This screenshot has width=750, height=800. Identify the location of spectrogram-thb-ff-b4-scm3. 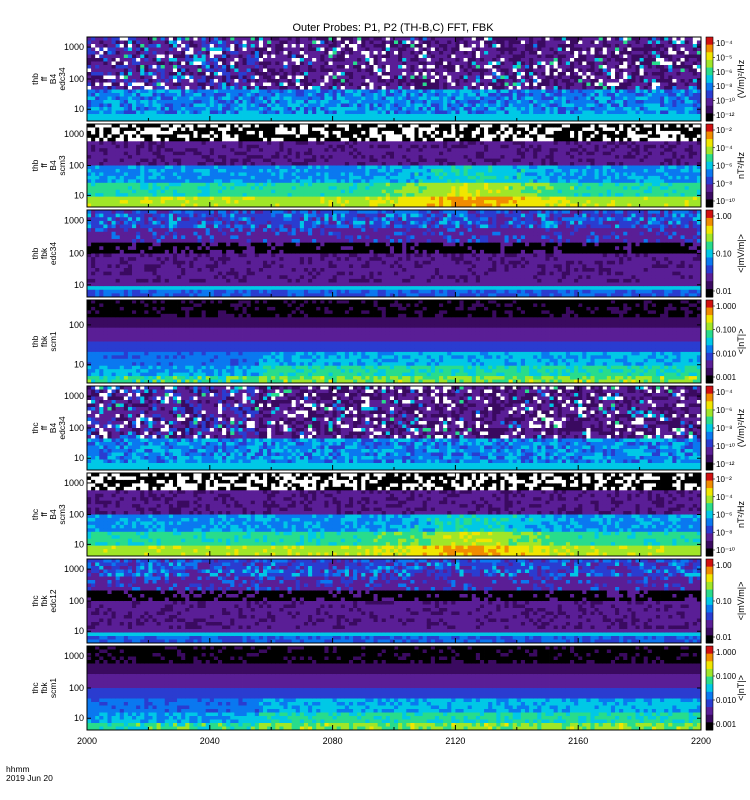
(394, 165).